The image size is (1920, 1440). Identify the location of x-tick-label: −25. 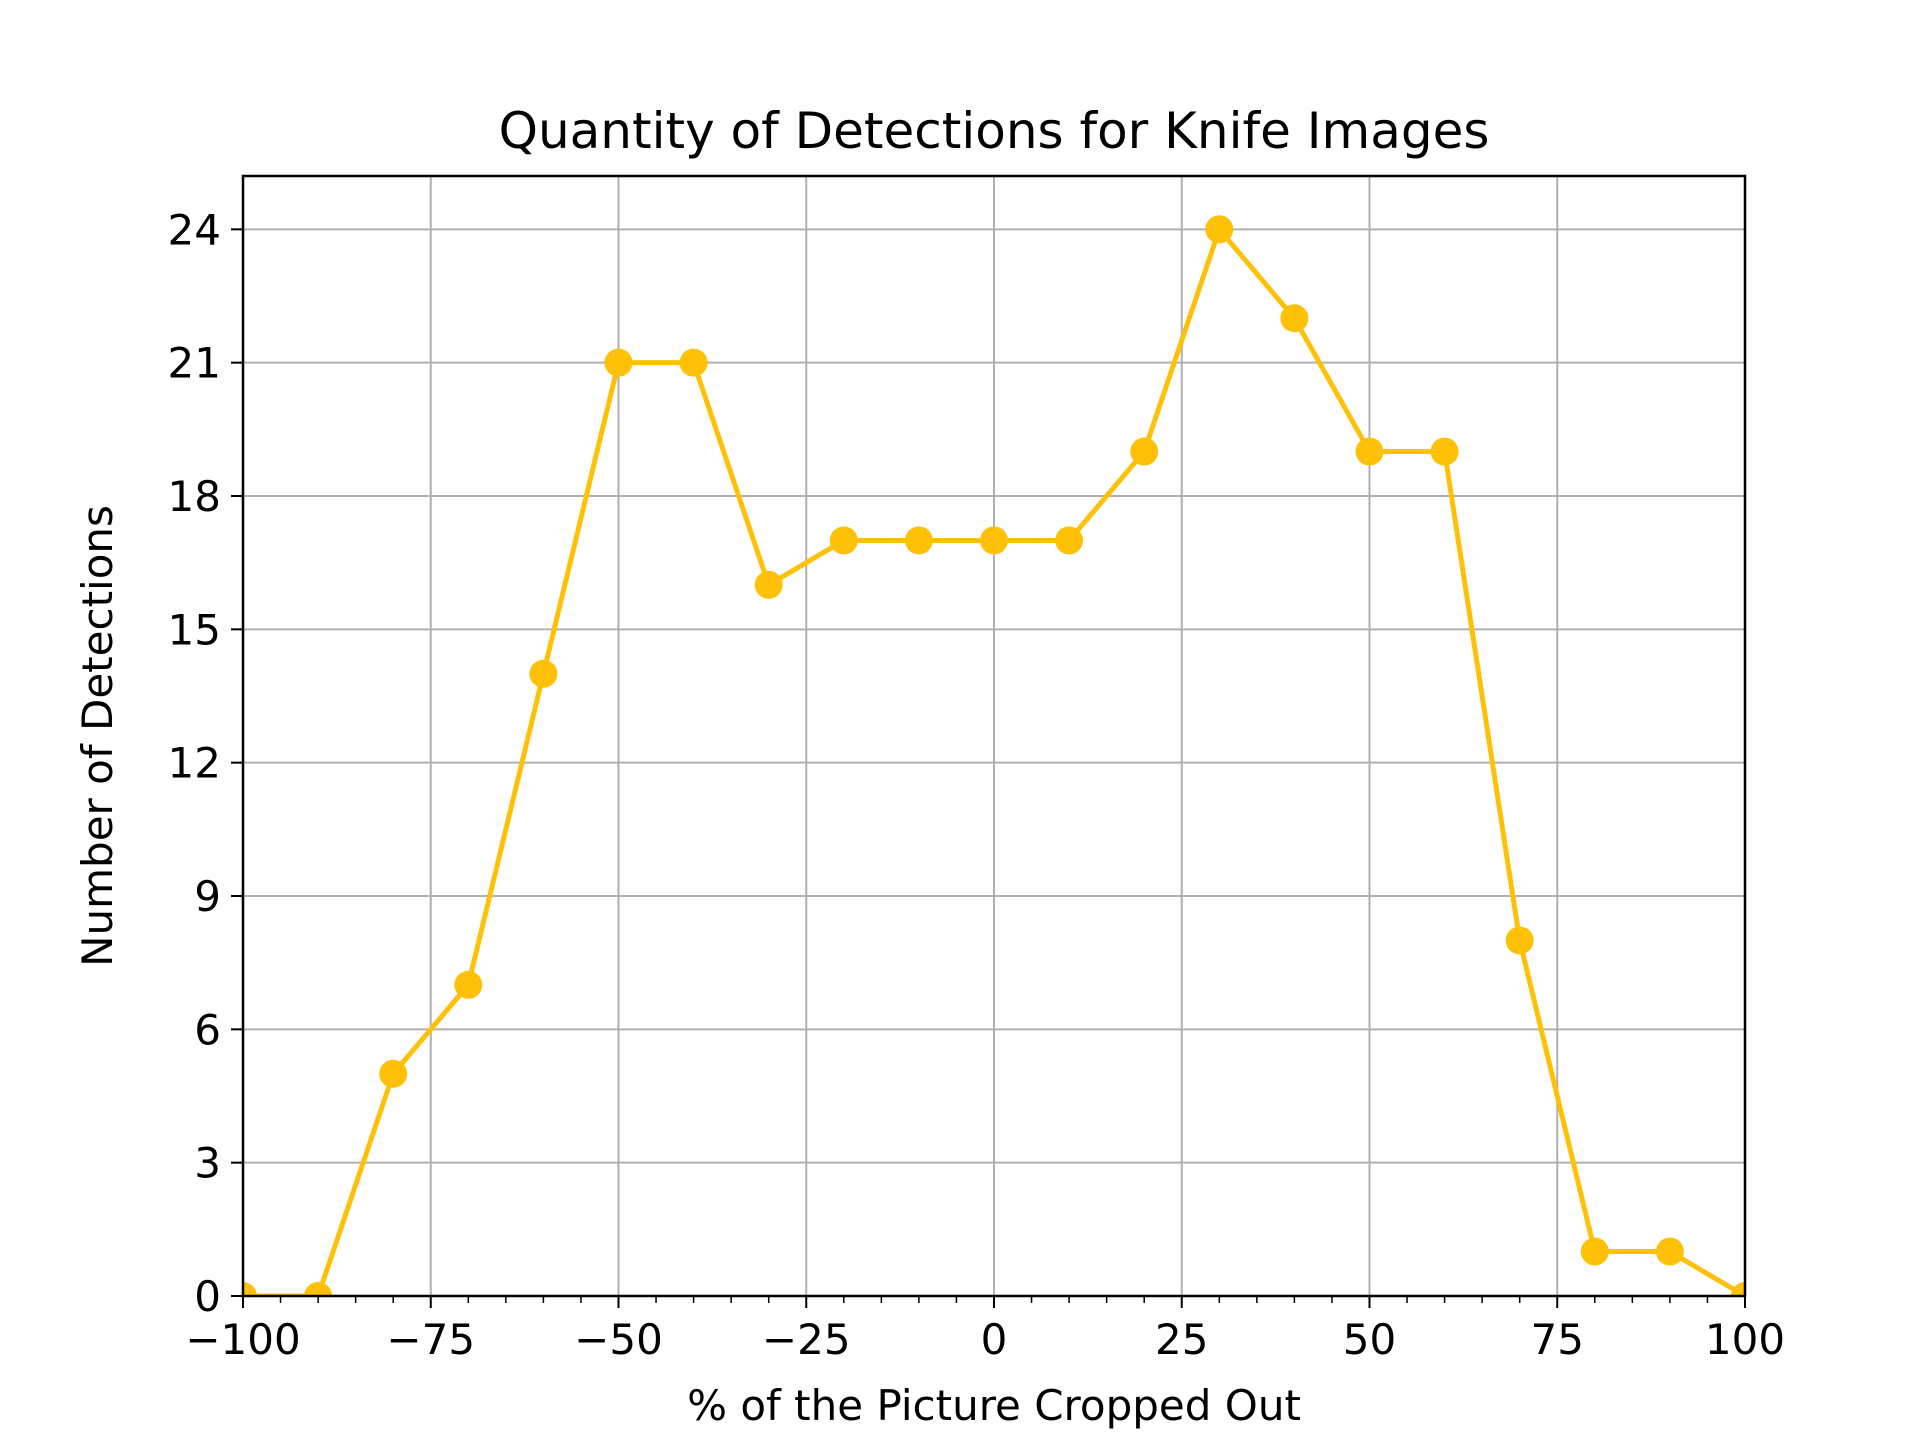
(806, 1339).